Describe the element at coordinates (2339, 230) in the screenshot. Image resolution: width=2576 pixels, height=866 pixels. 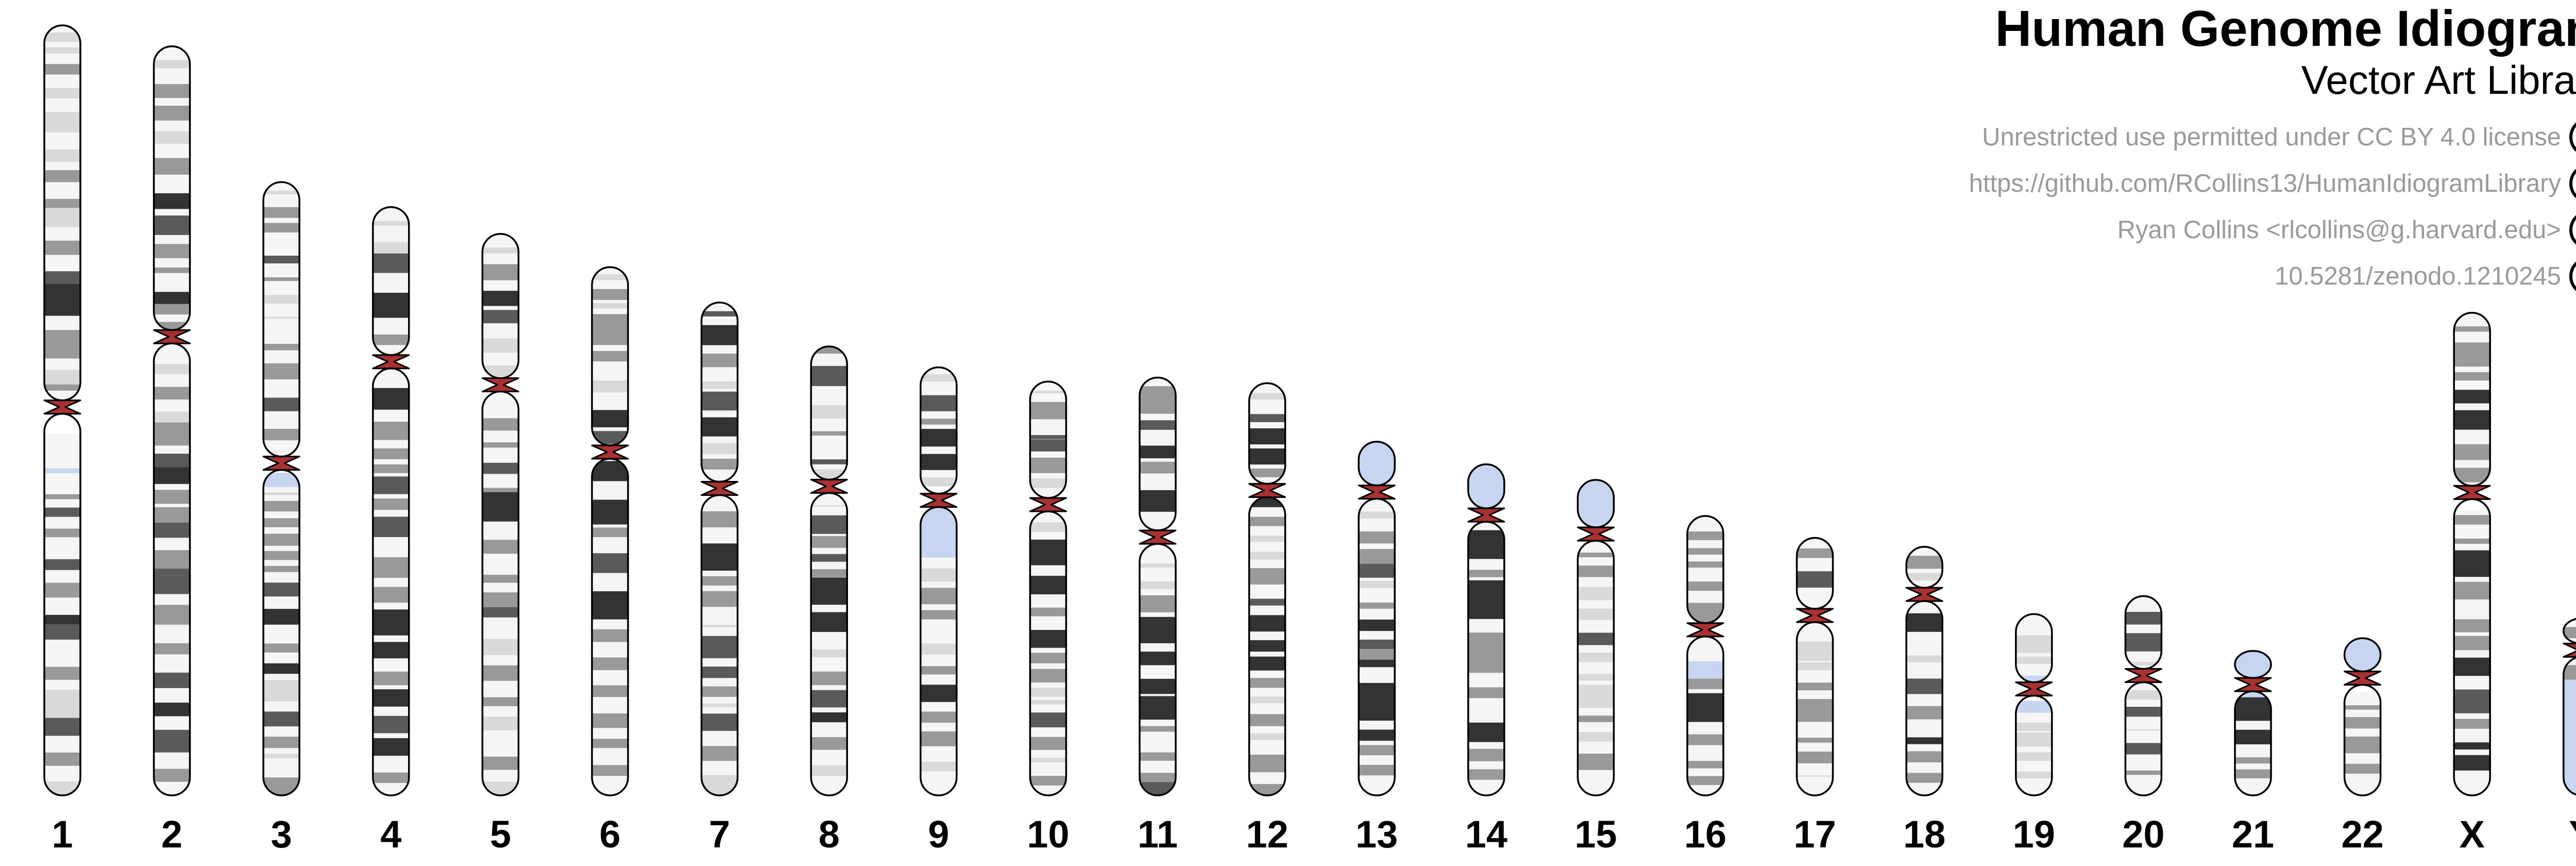
I see `author-contact: Ryan Collins <rlcollins@g.harvard.edu>` at that location.